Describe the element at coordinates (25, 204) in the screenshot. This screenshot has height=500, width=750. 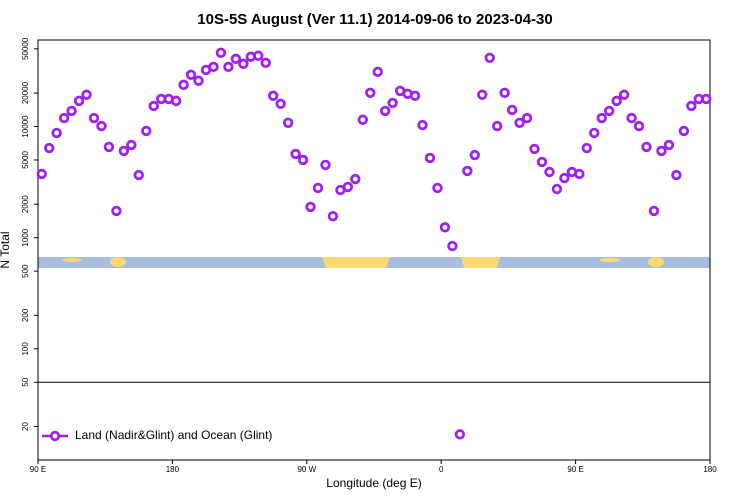
I see `y-tick-label: 2000` at that location.